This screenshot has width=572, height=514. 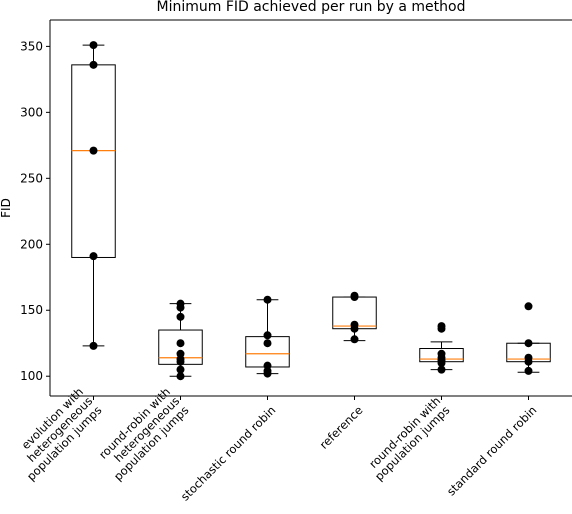 What do you see at coordinates (31, 310) in the screenshot?
I see `y-tick-label: 150` at bounding box center [31, 310].